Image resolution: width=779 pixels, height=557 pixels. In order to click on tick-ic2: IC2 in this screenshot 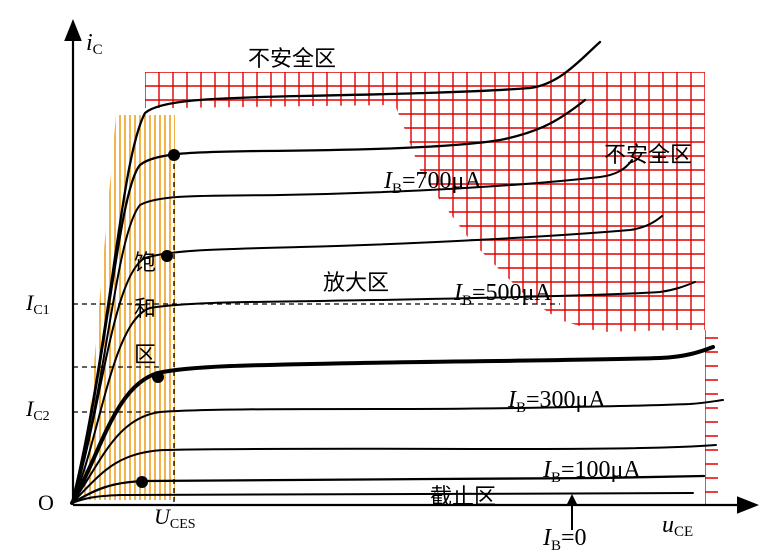, I will do `click(37, 410)`.